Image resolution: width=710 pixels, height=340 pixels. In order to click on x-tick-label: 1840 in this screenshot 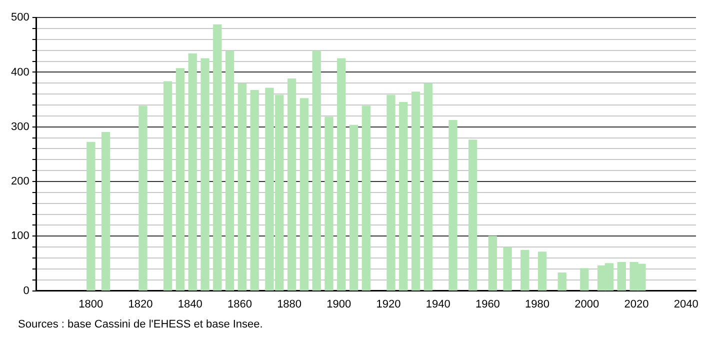, I will do `click(190, 304)`.